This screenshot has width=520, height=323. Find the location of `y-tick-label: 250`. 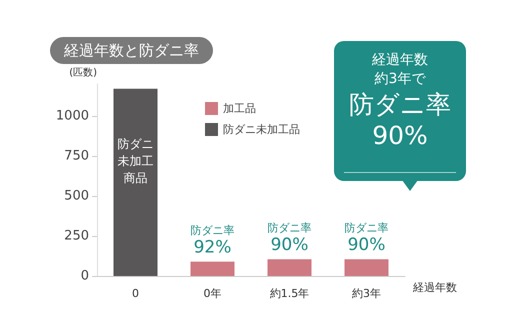

y-tick-label: 250 is located at coordinates (76, 236).